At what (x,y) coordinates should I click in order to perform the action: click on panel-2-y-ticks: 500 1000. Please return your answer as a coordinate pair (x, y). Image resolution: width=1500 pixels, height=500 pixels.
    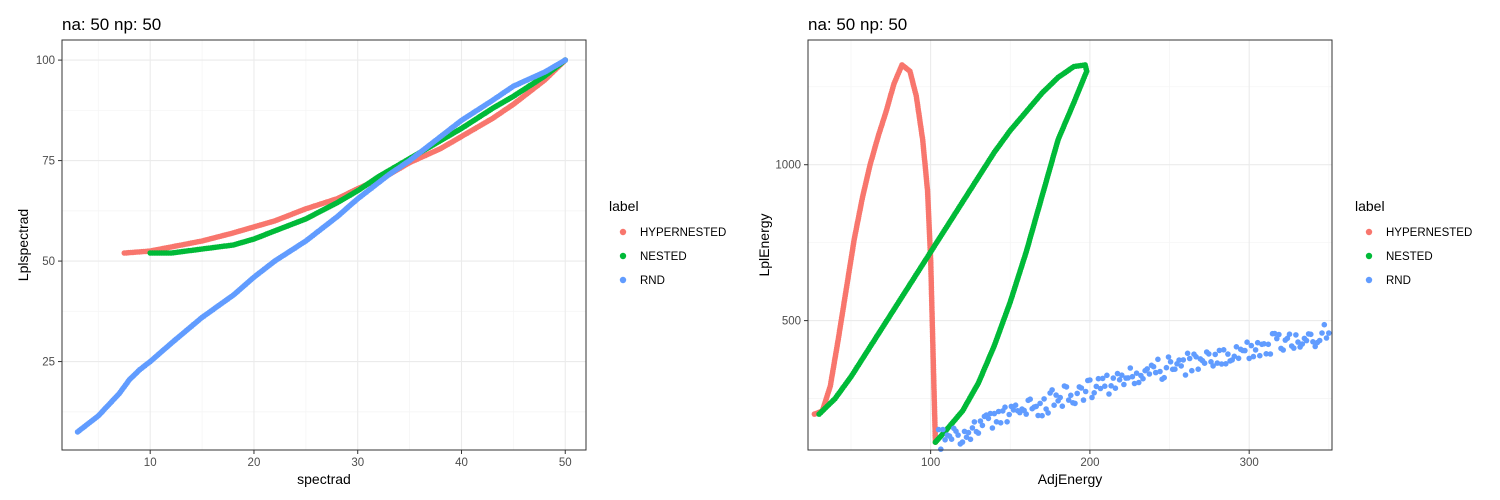
    Looking at the image, I should click on (791, 244).